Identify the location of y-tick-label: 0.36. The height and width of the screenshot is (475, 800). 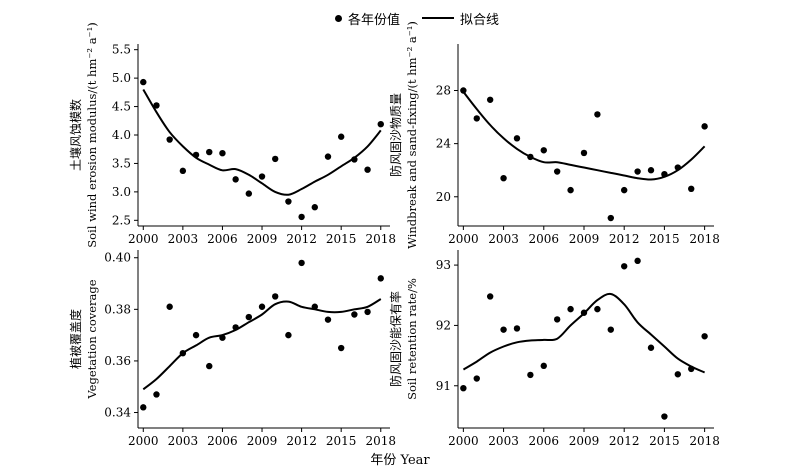
(117, 361).